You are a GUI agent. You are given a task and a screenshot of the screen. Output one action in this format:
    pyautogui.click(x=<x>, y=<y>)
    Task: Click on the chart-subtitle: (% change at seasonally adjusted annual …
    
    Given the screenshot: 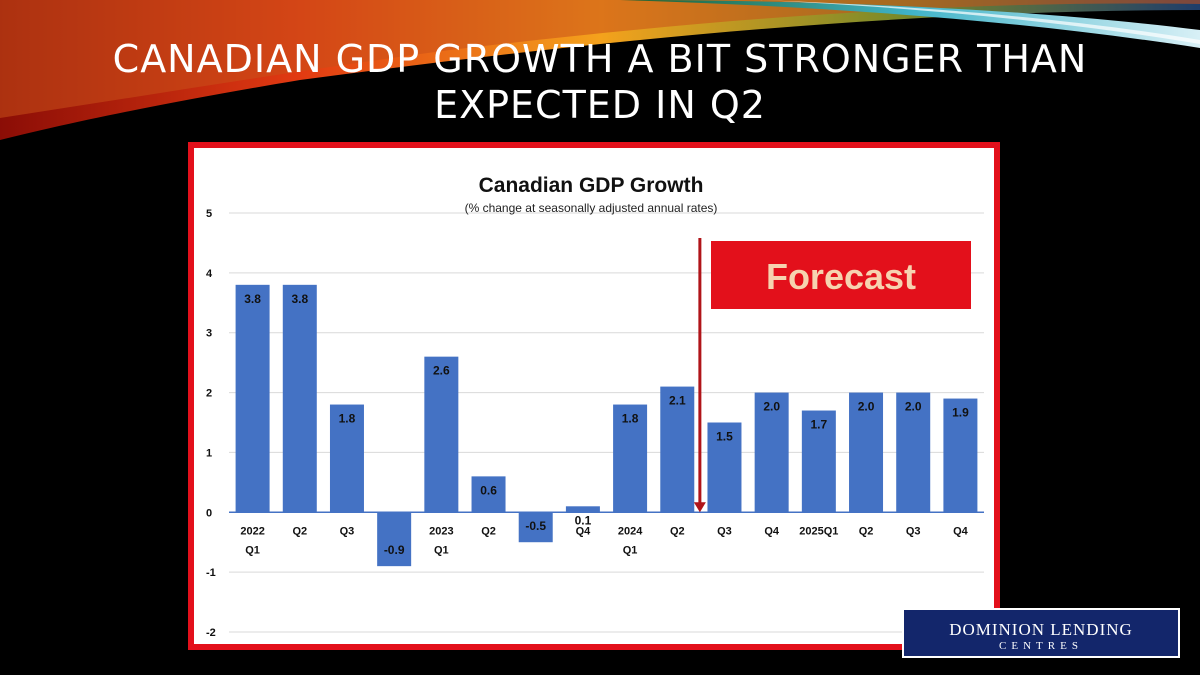 What is the action you would take?
    pyautogui.click(x=591, y=208)
    